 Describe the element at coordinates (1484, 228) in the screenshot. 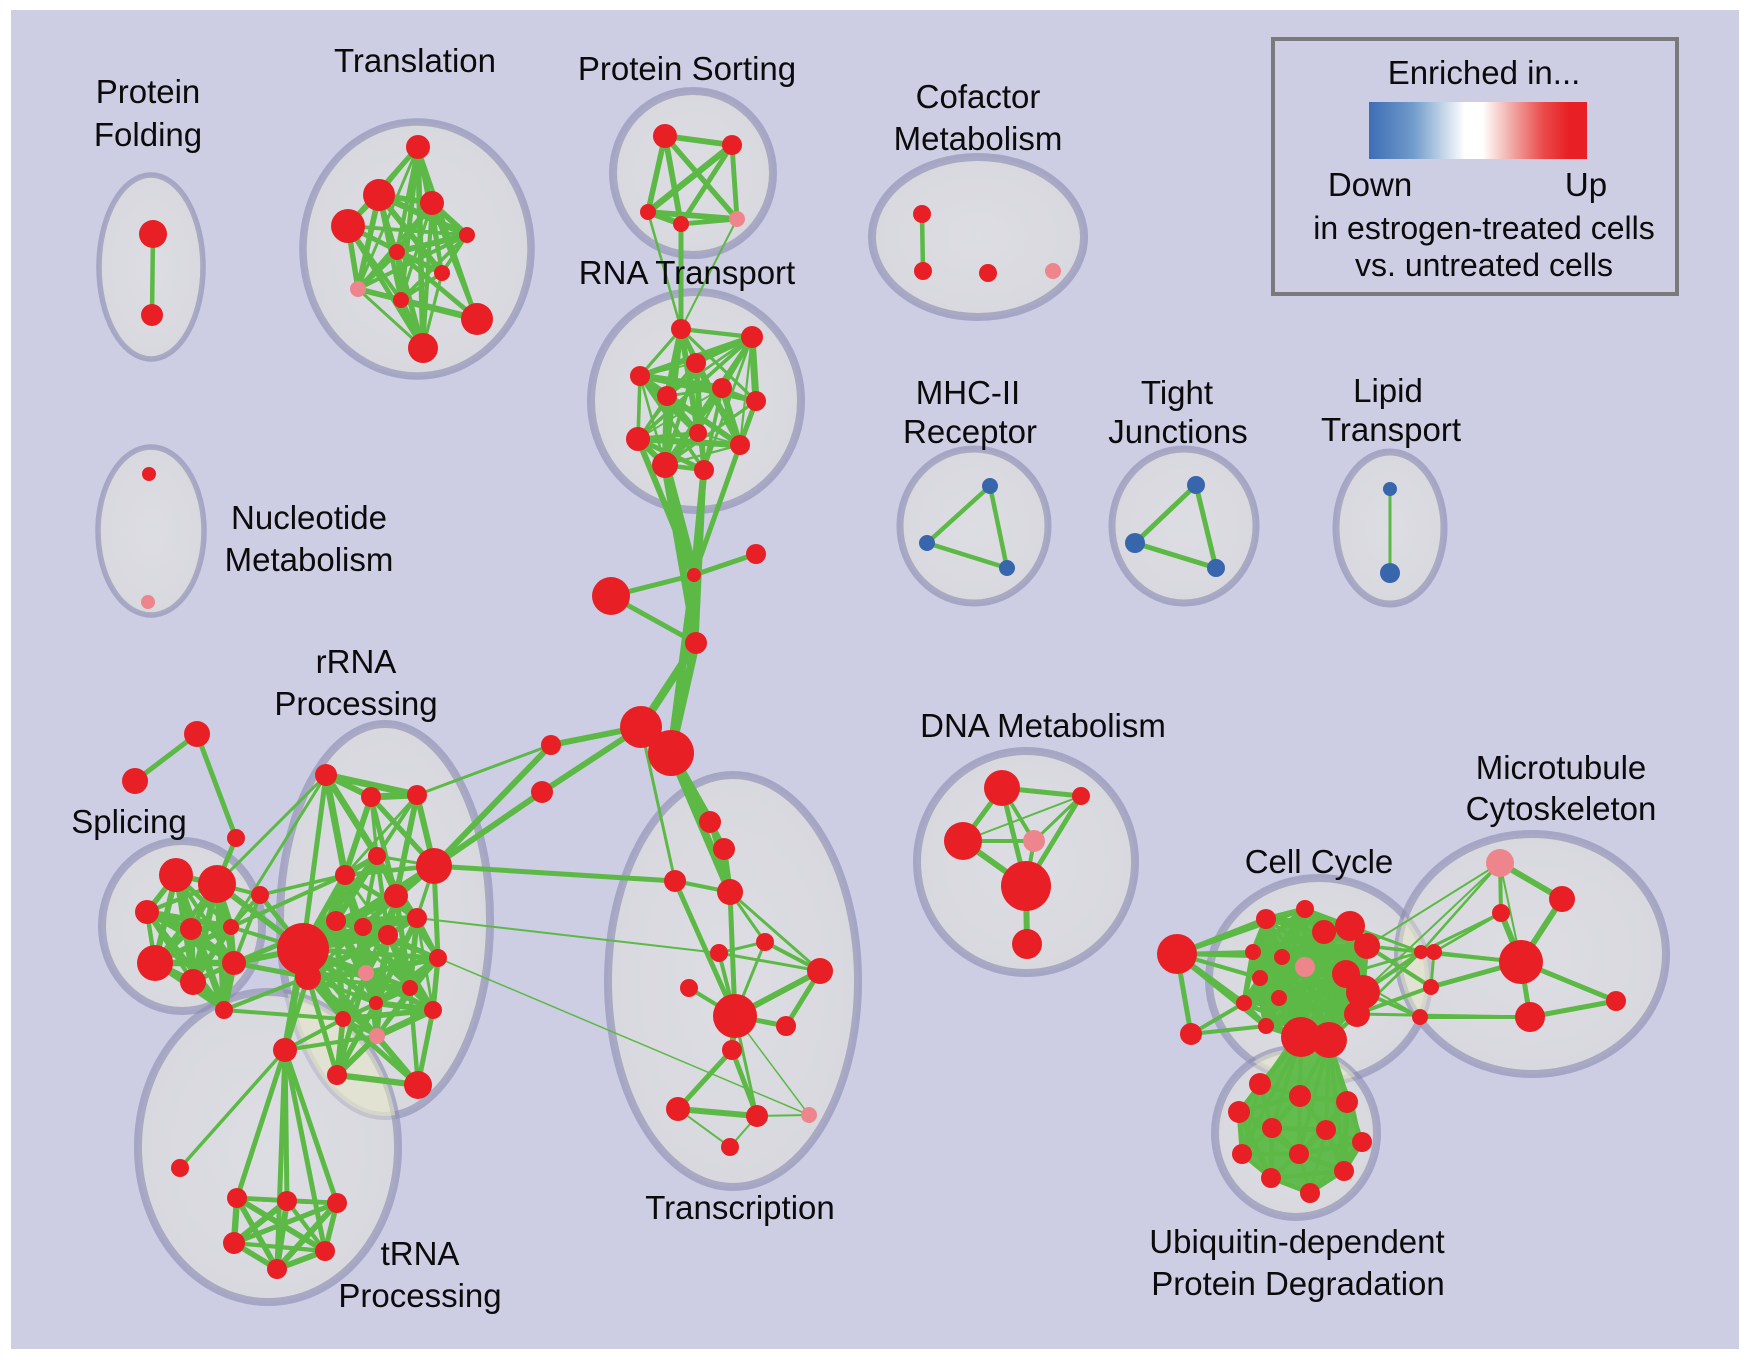

I see `svg-text: in estrogen-treated cells` at that location.